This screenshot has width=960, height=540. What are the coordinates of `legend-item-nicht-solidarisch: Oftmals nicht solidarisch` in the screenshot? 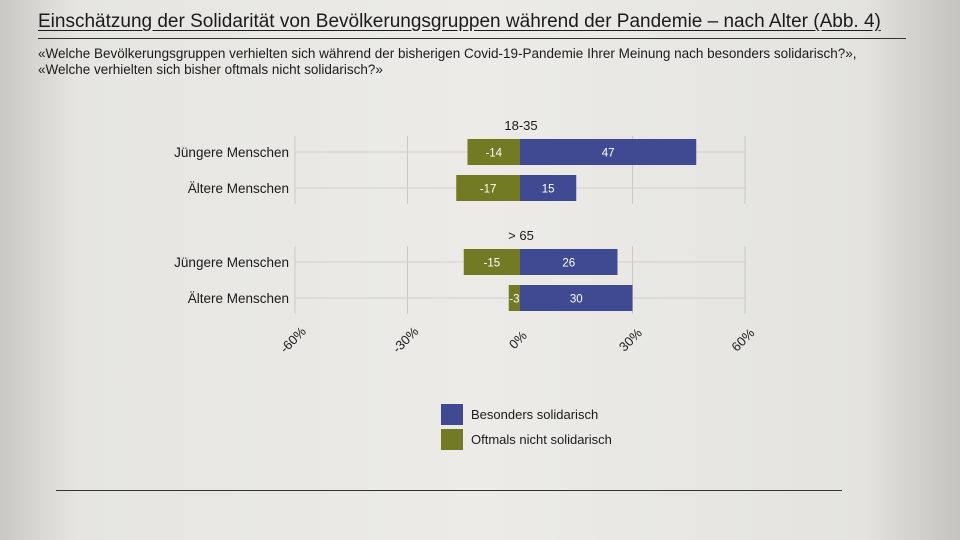 It's located at (526, 439).